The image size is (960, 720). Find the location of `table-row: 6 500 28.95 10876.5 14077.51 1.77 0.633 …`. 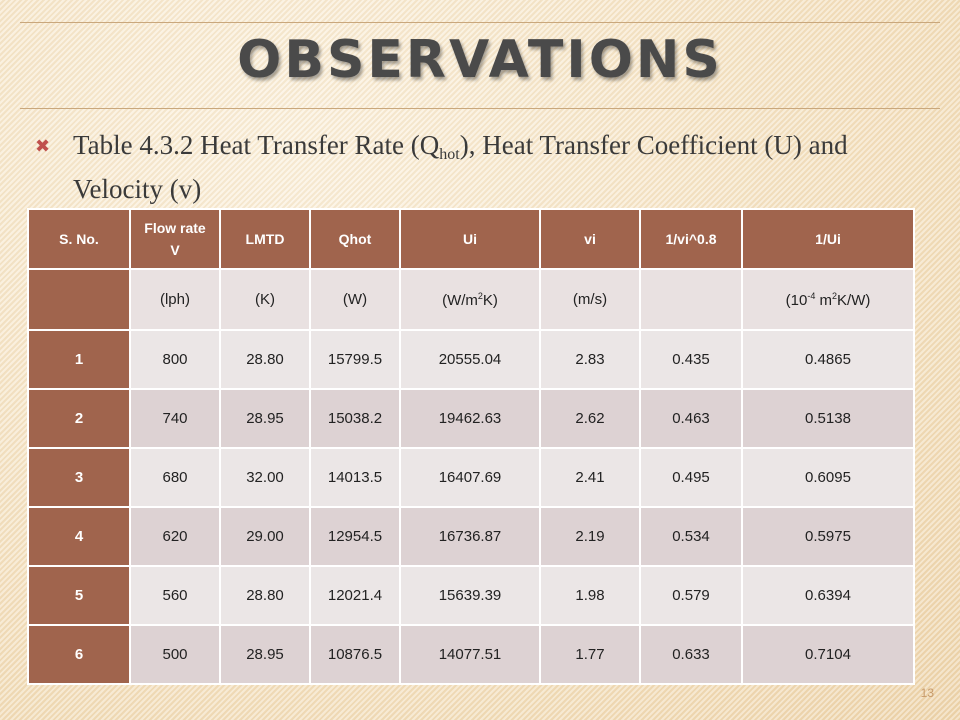

table-row: 6 500 28.95 10876.5 14077.51 1.77 0.633 … is located at coordinates (471, 654).